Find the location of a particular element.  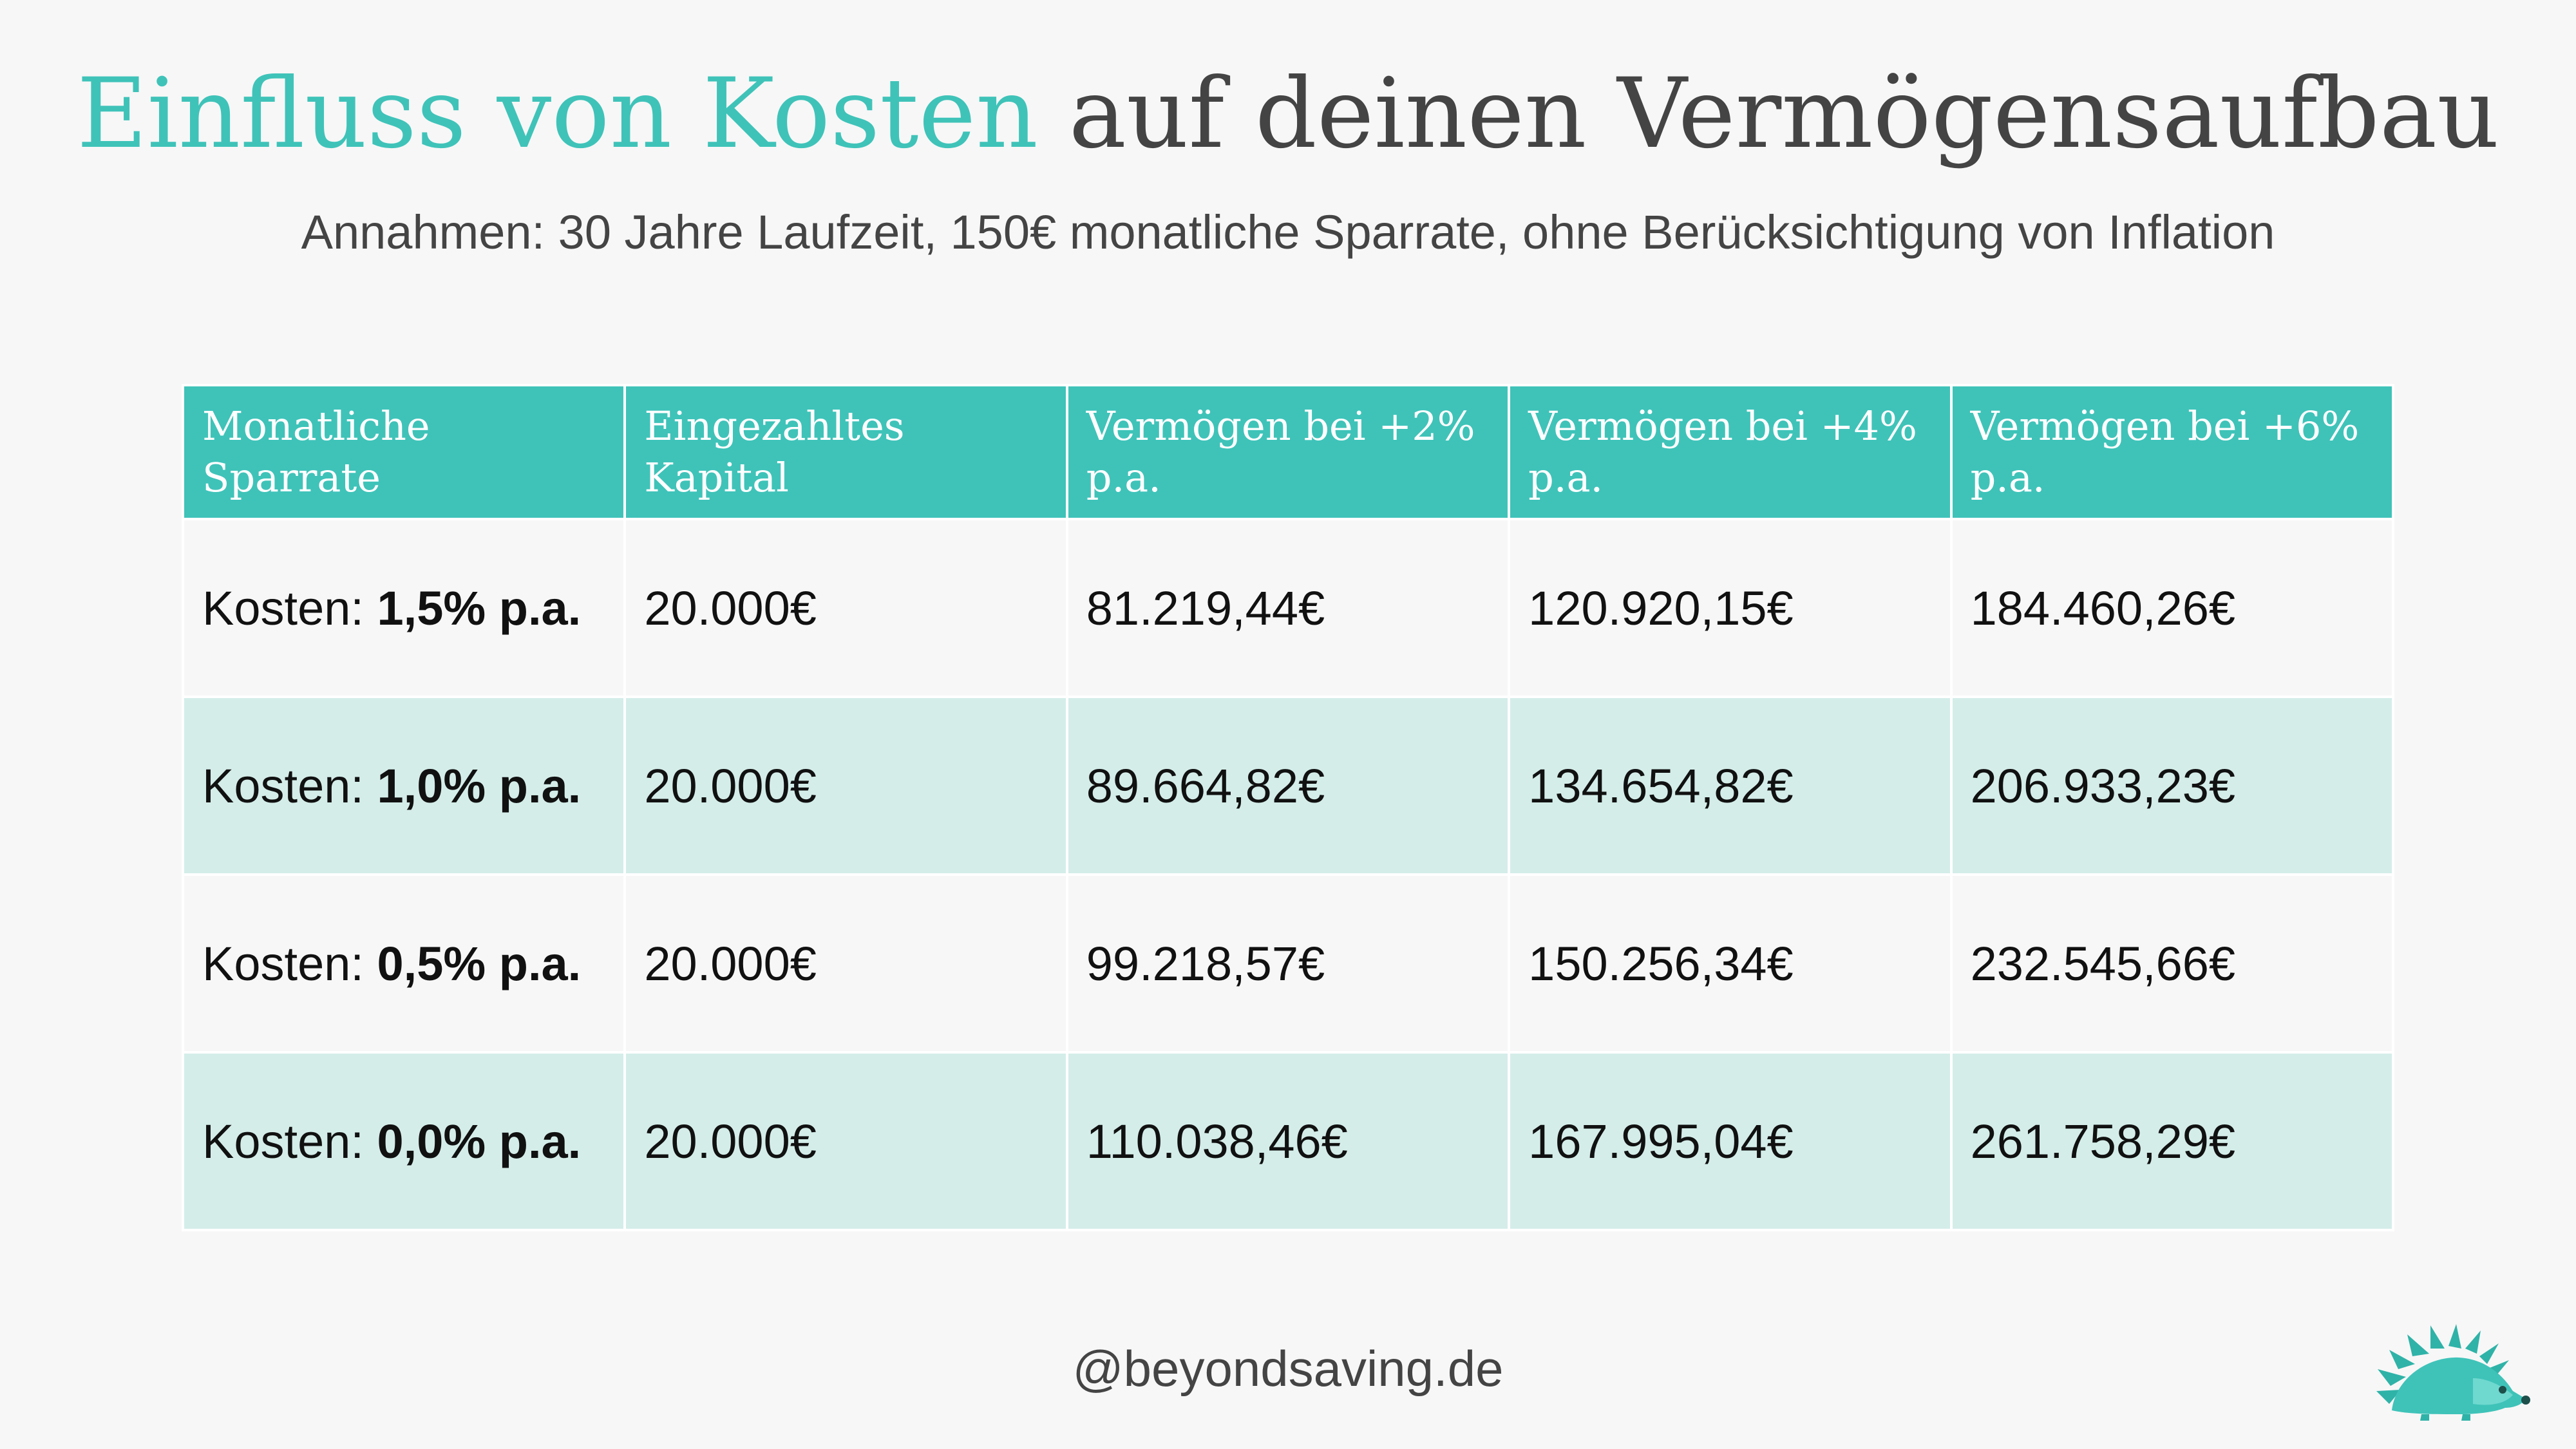

wealth-2pct-cell: 81.219,44€ is located at coordinates (1288, 608).